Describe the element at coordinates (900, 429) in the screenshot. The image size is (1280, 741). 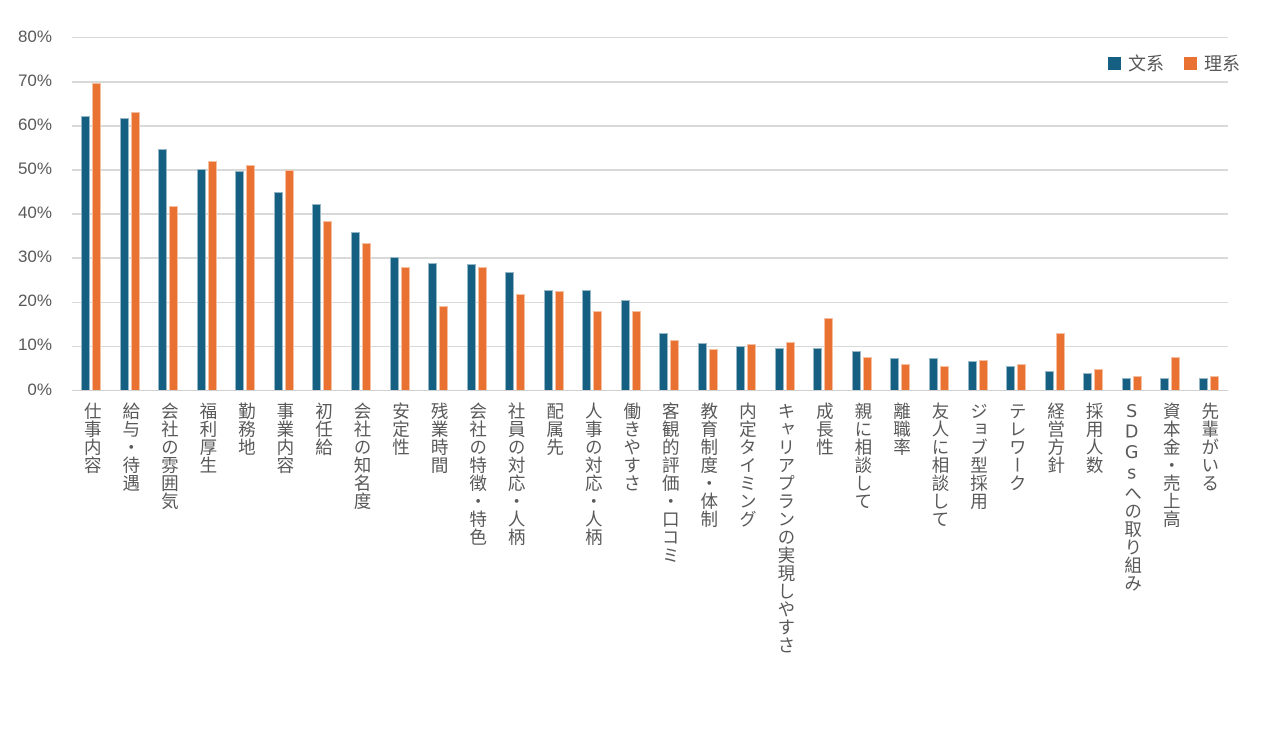
I see `x-category-label: 離職率` at that location.